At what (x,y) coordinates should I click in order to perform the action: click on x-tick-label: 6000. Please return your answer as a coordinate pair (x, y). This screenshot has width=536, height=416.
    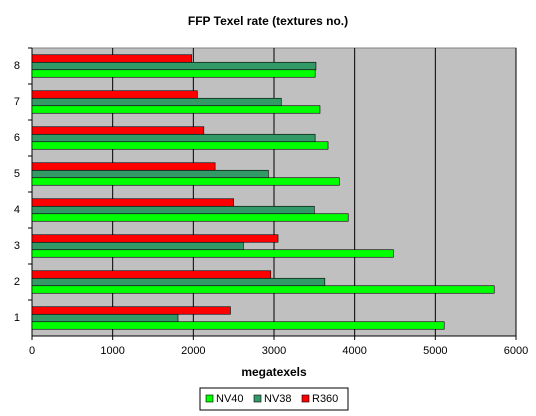
    Looking at the image, I should click on (516, 351).